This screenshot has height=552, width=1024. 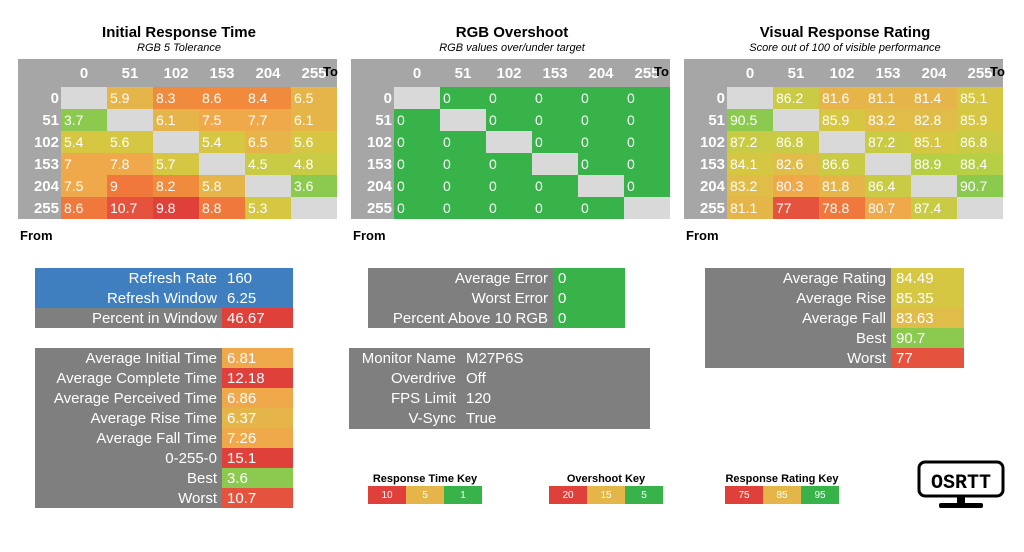 What do you see at coordinates (179, 48) in the screenshot?
I see `panel-subtitle: RGB 5 Tolerance` at bounding box center [179, 48].